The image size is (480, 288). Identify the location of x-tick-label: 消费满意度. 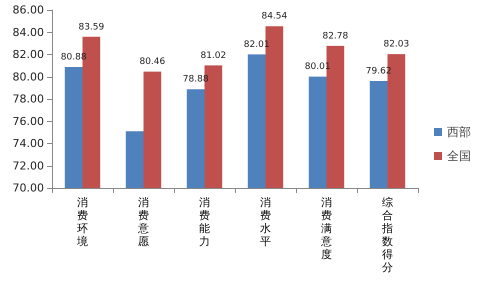
(326, 228).